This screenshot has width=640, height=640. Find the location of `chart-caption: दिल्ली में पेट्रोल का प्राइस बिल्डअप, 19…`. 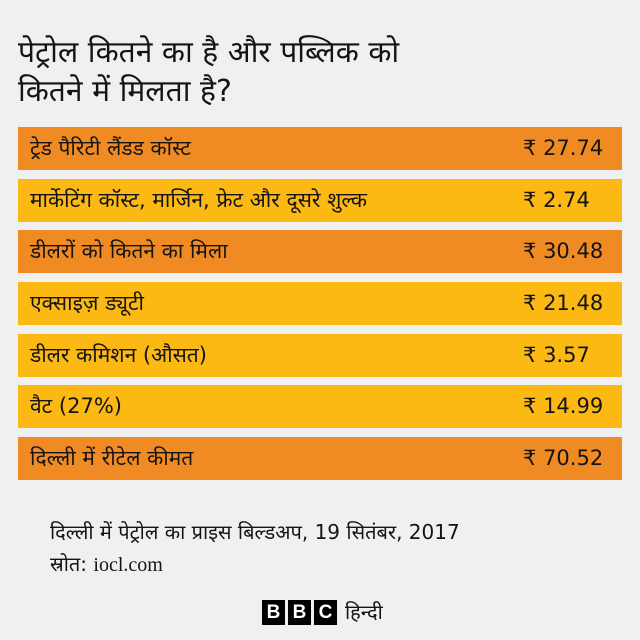

chart-caption: दिल्ली में पेट्रोल का प्राइस बिल्डअप, 19… is located at coordinates (255, 532).